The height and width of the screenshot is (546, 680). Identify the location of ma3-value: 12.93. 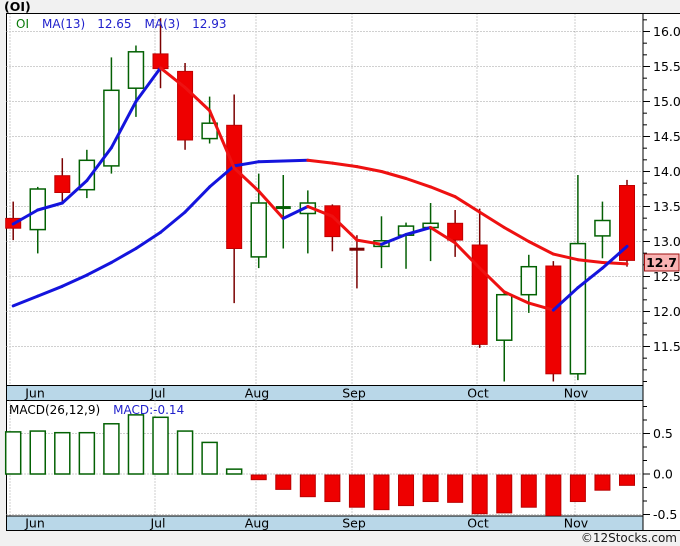
(209, 24).